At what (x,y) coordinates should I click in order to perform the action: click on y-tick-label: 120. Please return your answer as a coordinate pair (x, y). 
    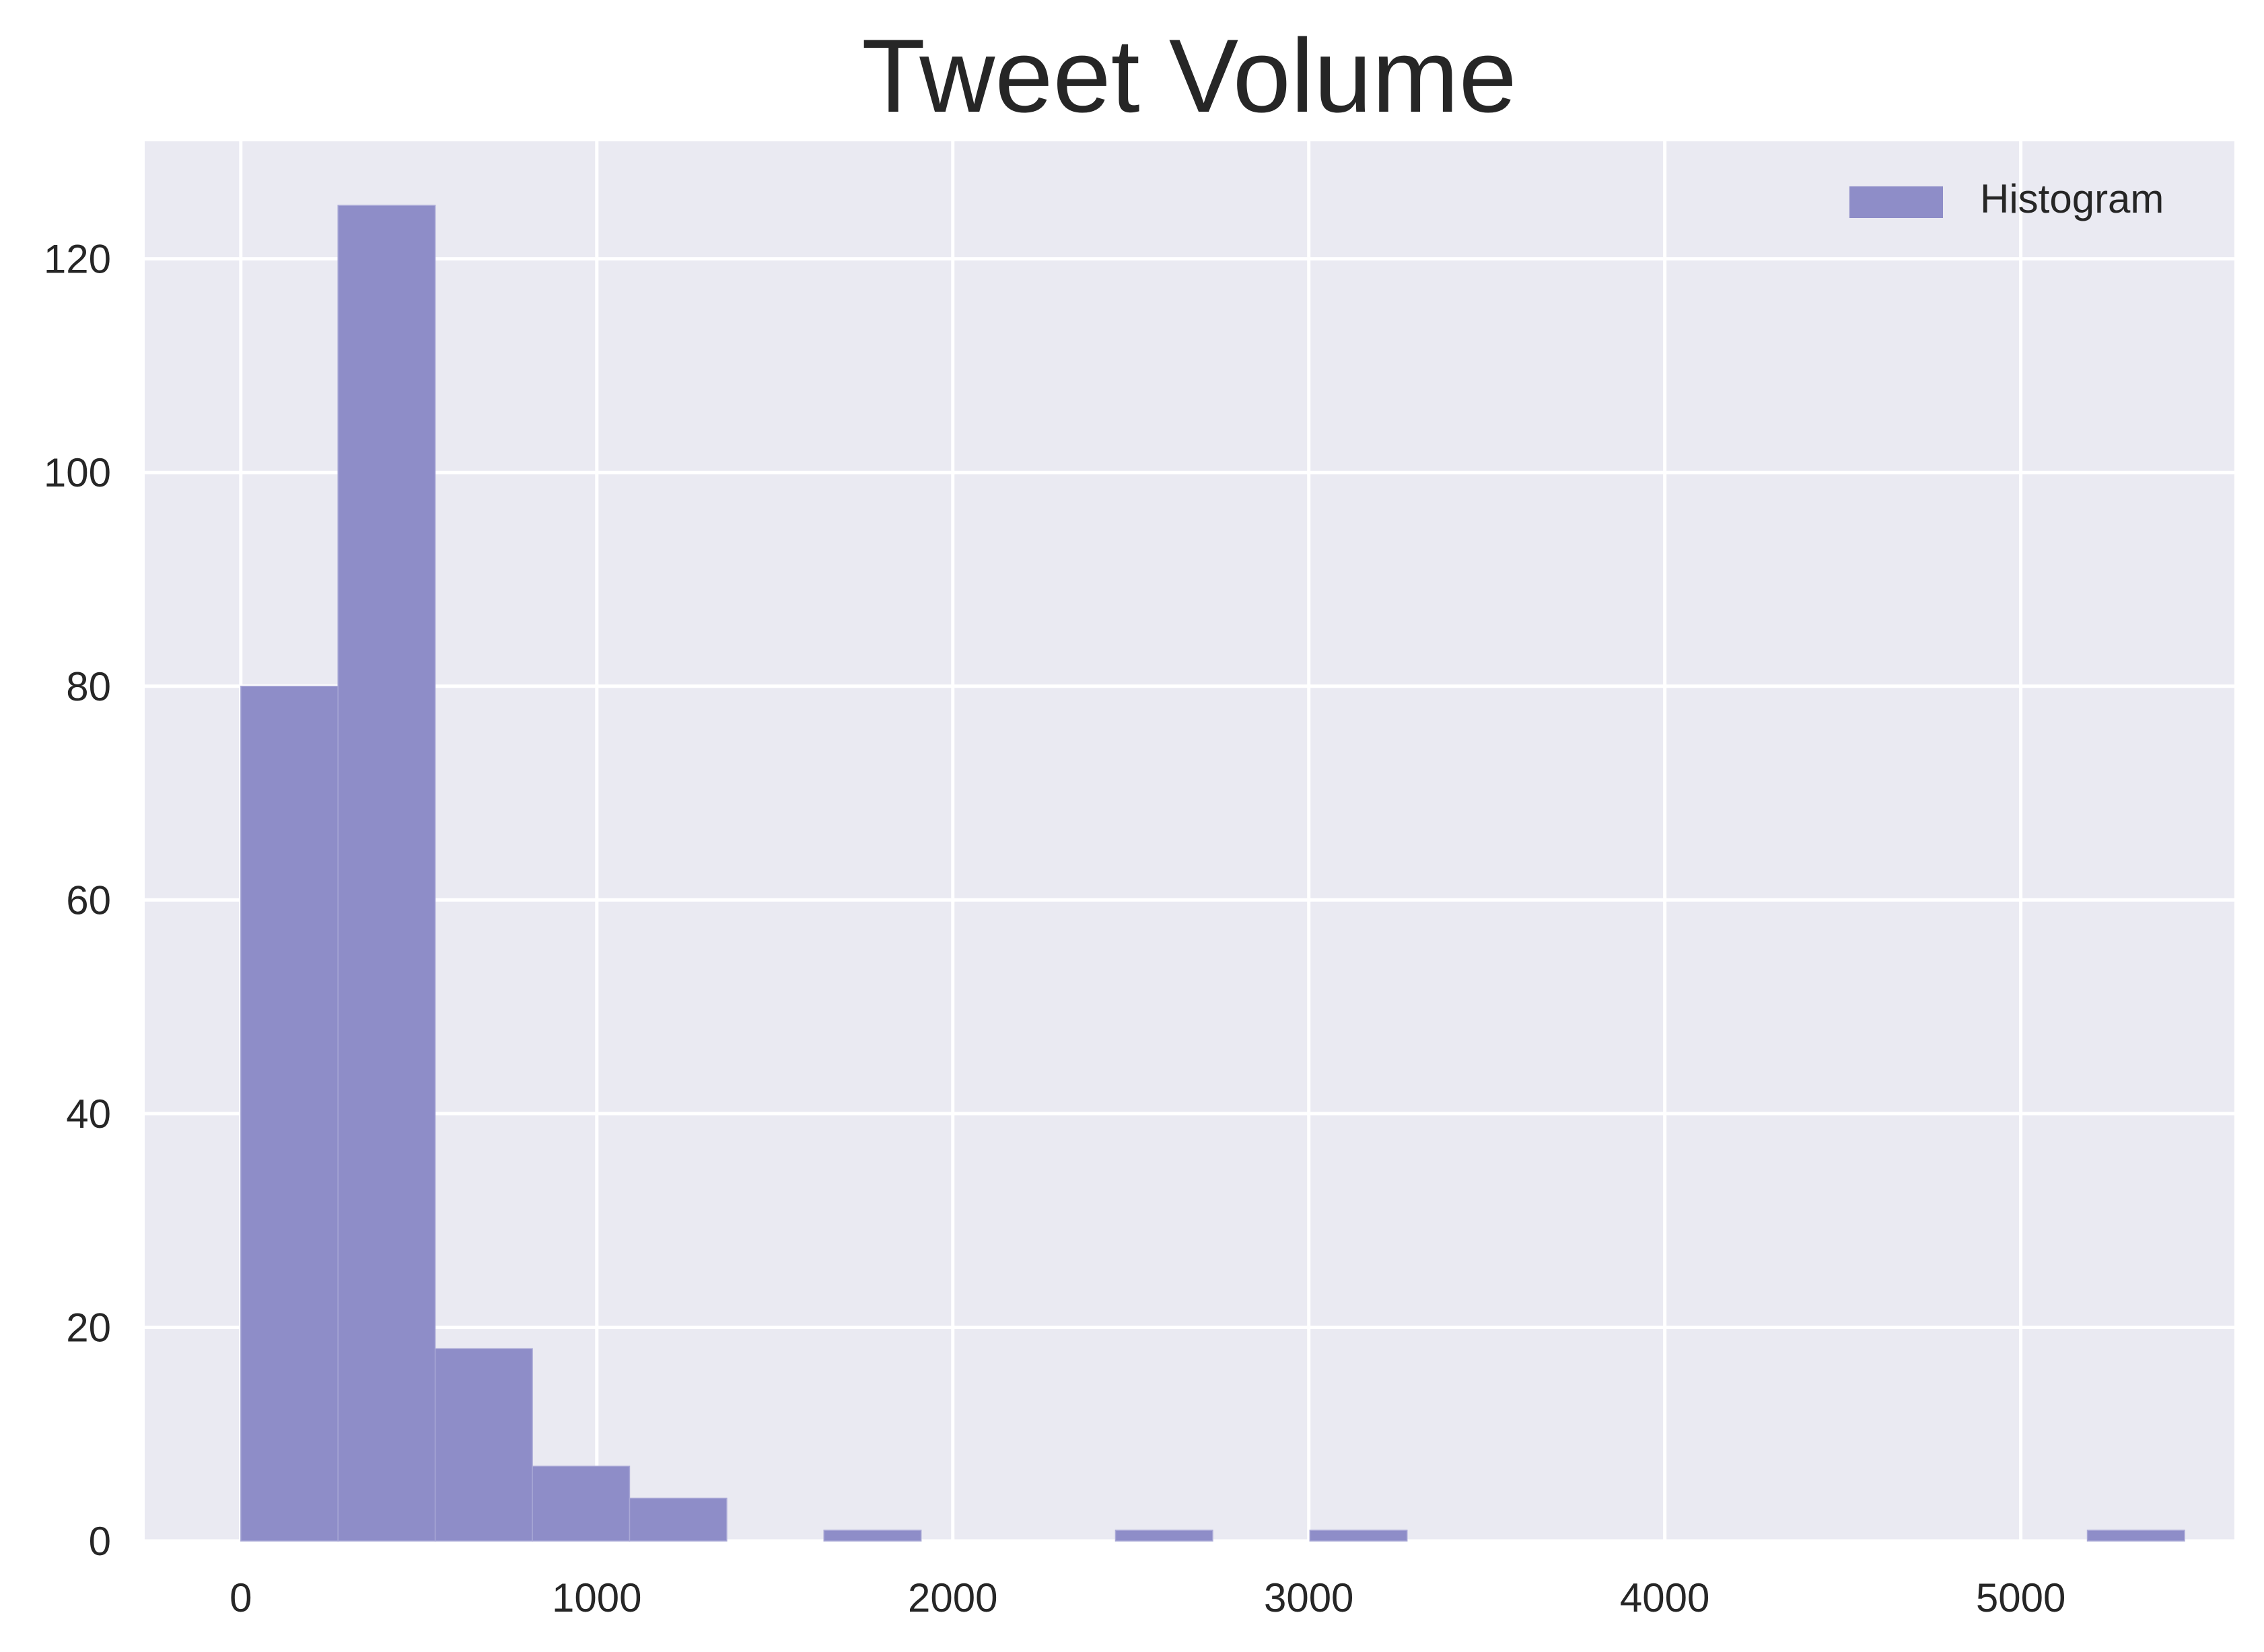
    Looking at the image, I should click on (77, 259).